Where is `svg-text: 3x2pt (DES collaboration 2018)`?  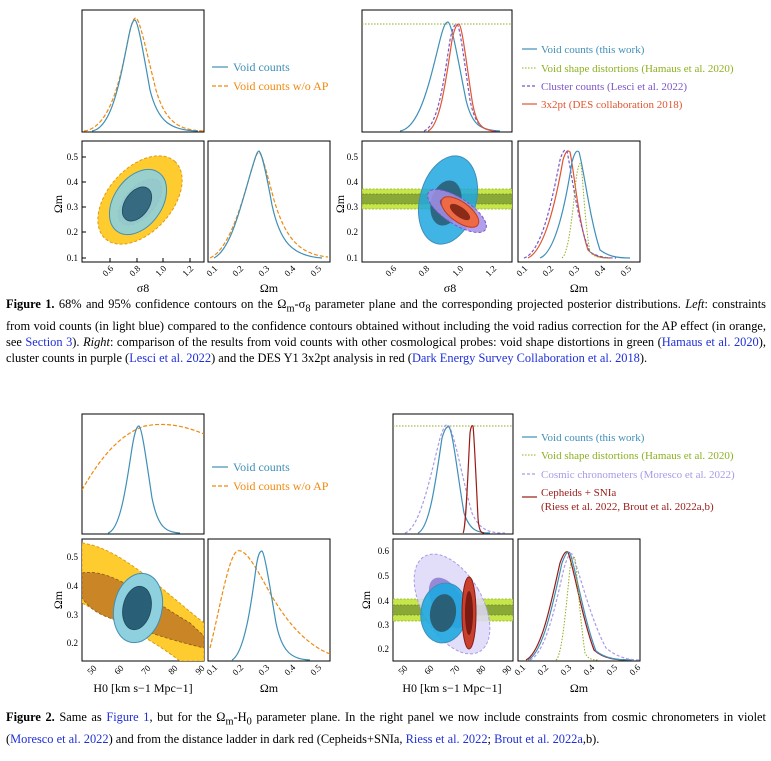
svg-text: 3x2pt (DES collaboration 2018) is located at coordinates (612, 105).